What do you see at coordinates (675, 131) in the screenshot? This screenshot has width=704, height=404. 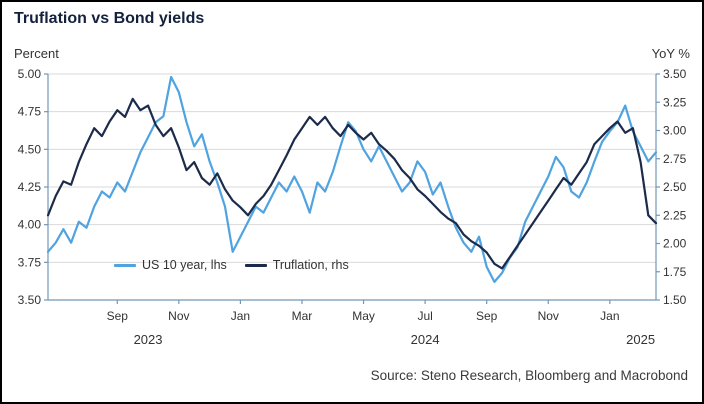 I see `svg-text: 3.00` at bounding box center [675, 131].